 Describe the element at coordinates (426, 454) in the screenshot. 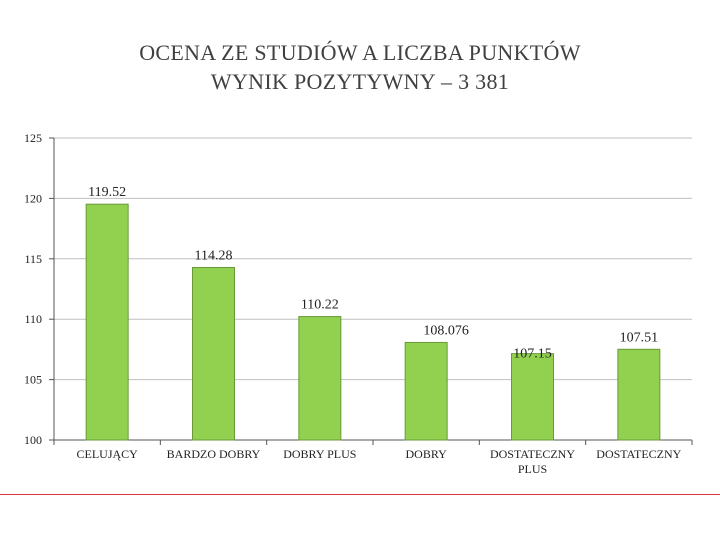

I see `x-tick-label: DOBRY` at that location.